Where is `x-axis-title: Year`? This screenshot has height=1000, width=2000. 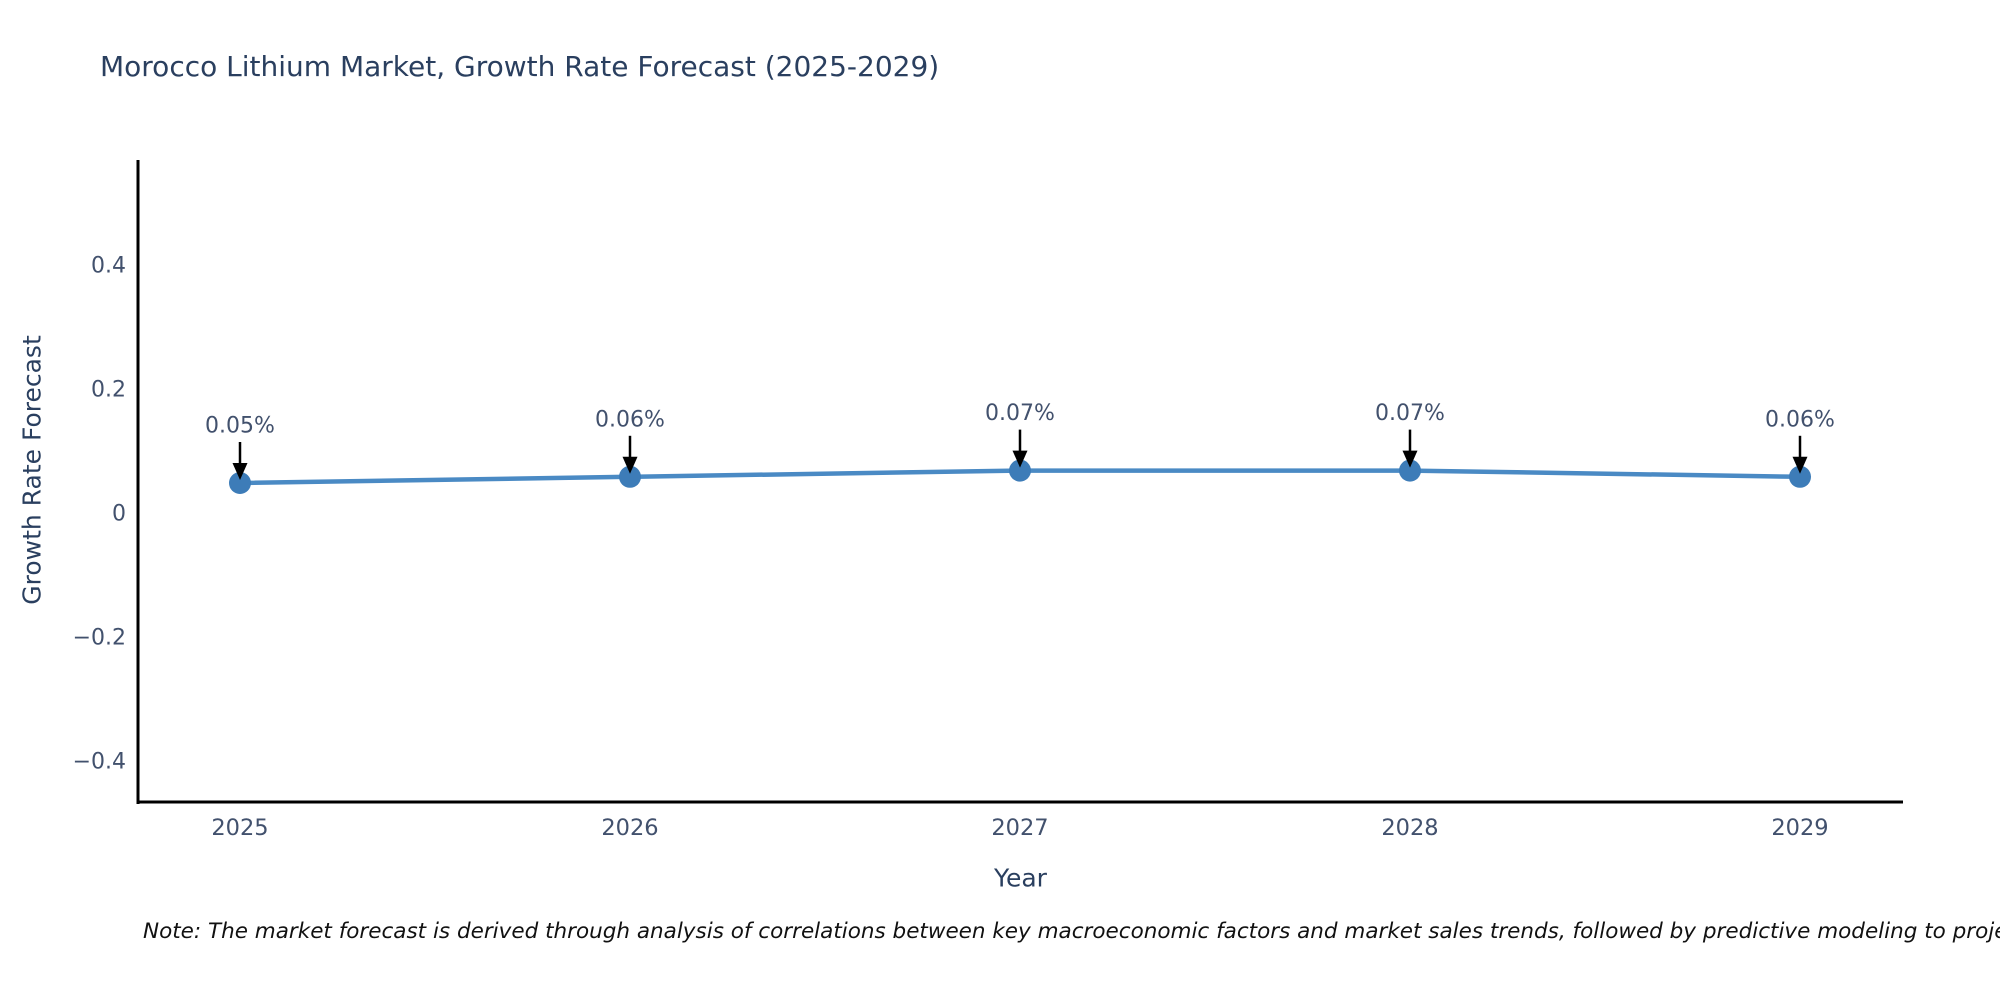 x-axis-title: Year is located at coordinates (1020, 878).